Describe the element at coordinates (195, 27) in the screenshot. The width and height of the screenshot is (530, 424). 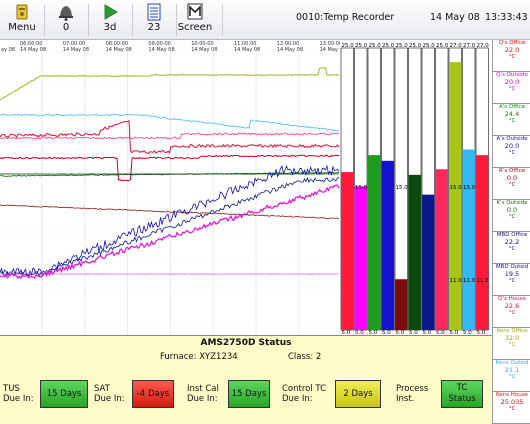
I see `screen-label: Screen` at that location.